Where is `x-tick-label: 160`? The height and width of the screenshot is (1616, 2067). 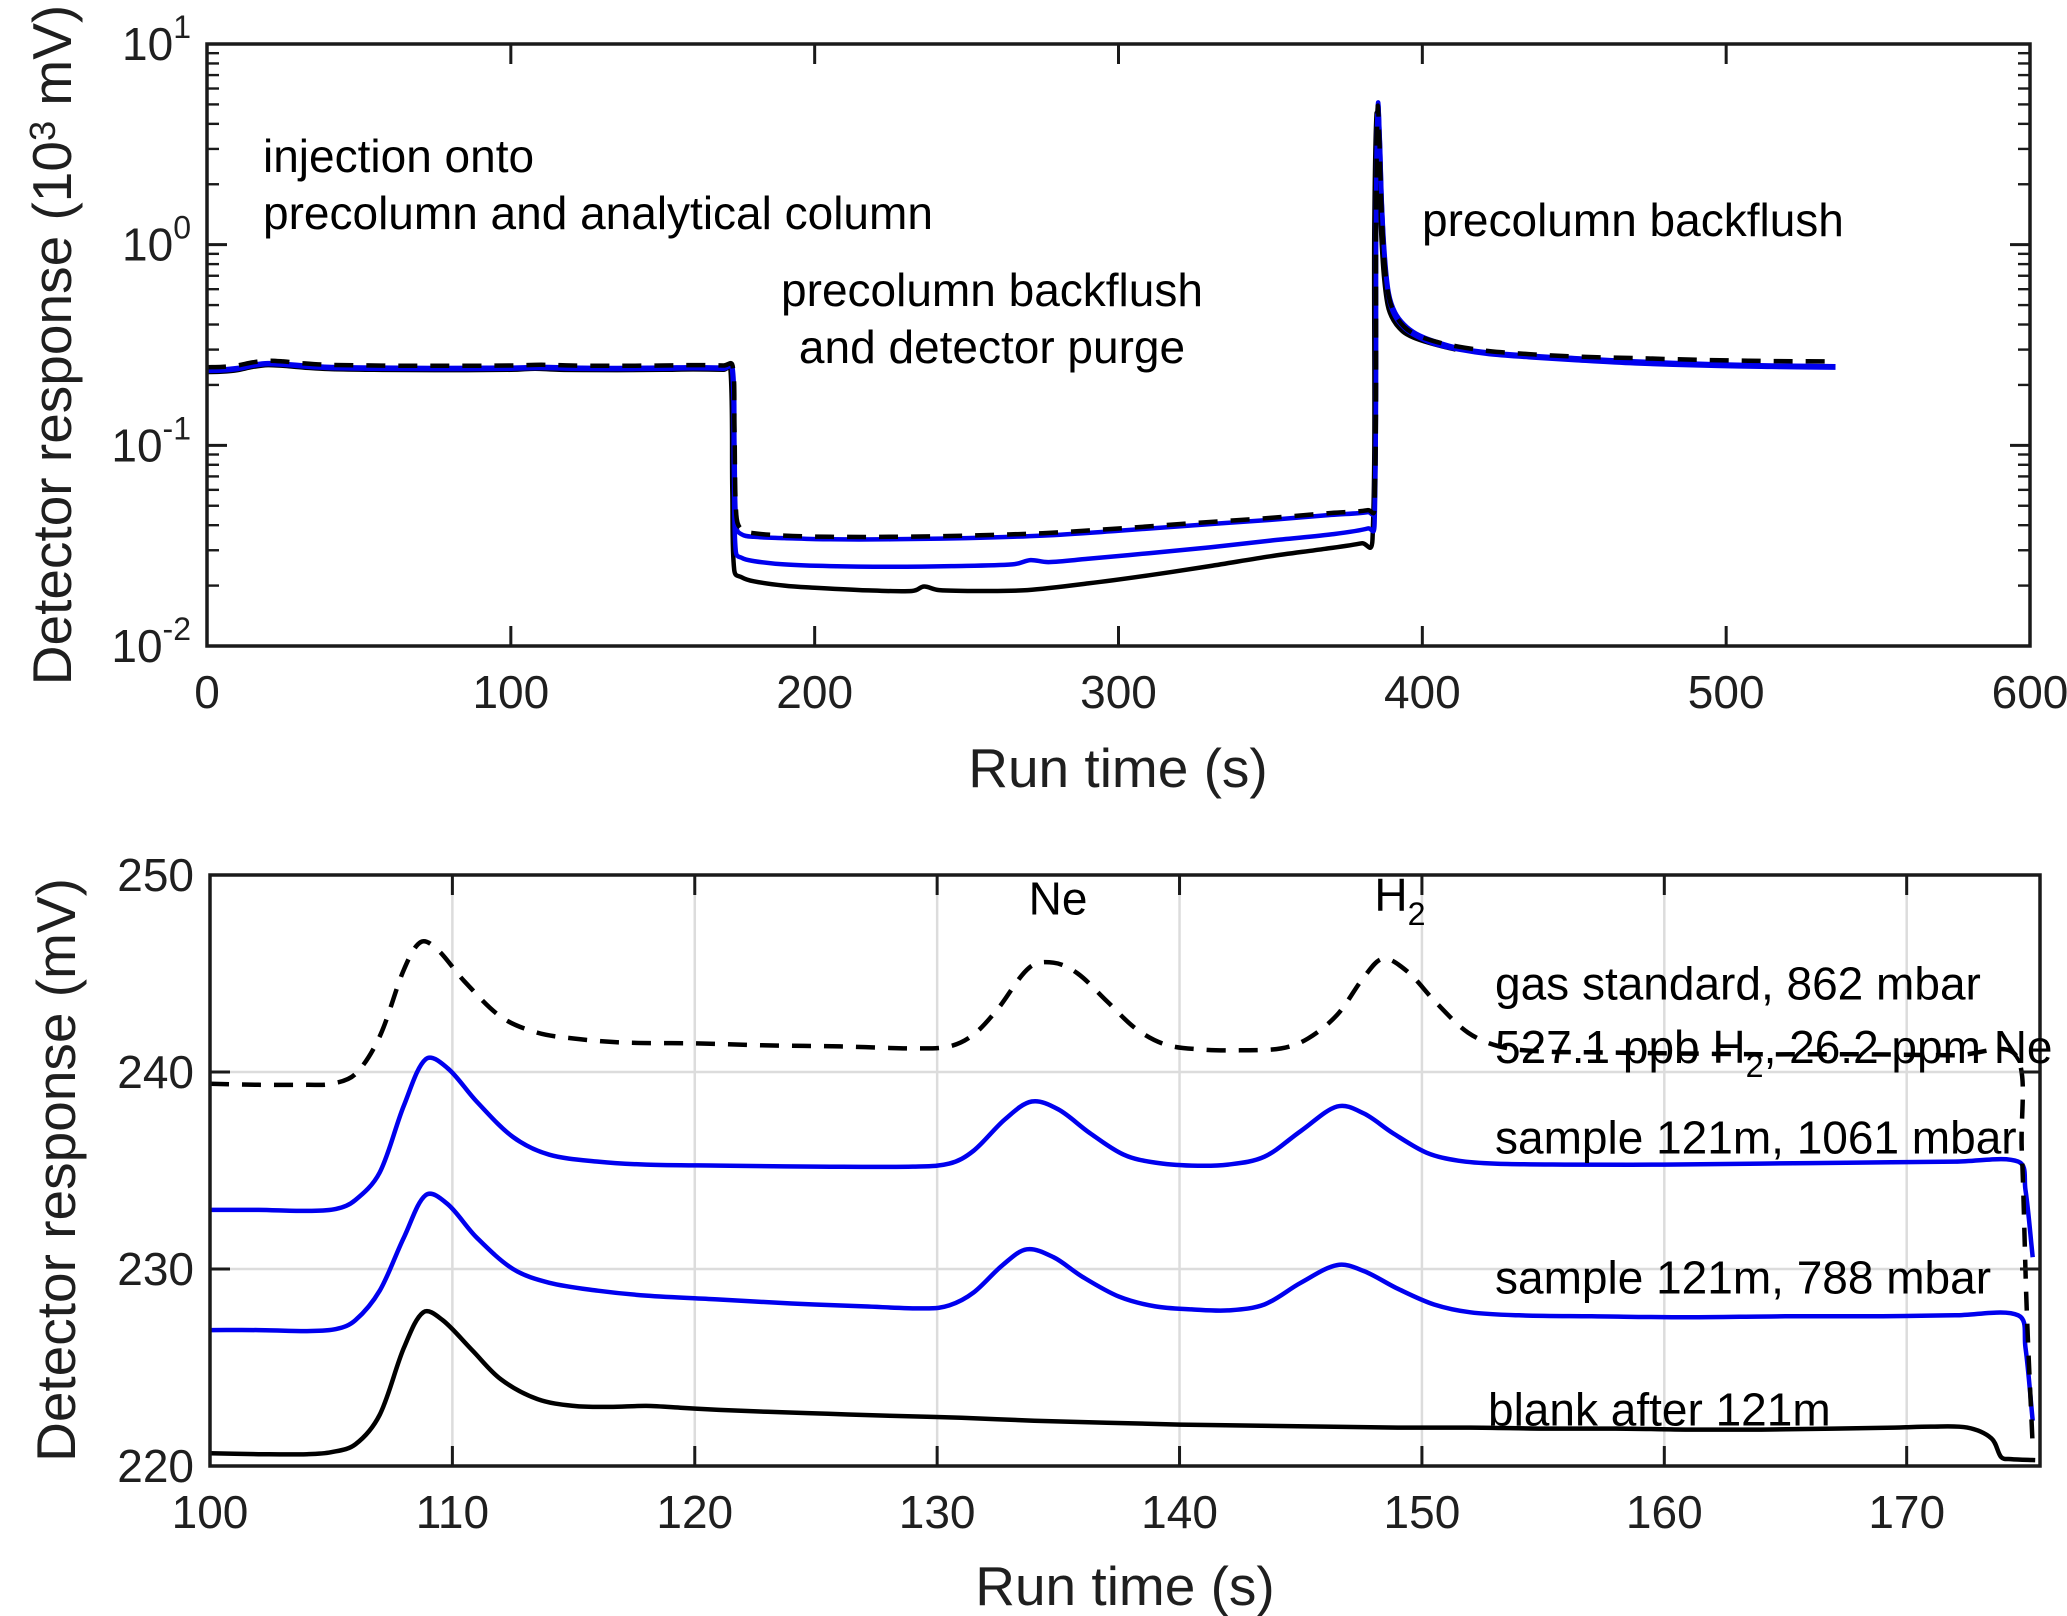 x-tick-label: 160 is located at coordinates (1664, 1512).